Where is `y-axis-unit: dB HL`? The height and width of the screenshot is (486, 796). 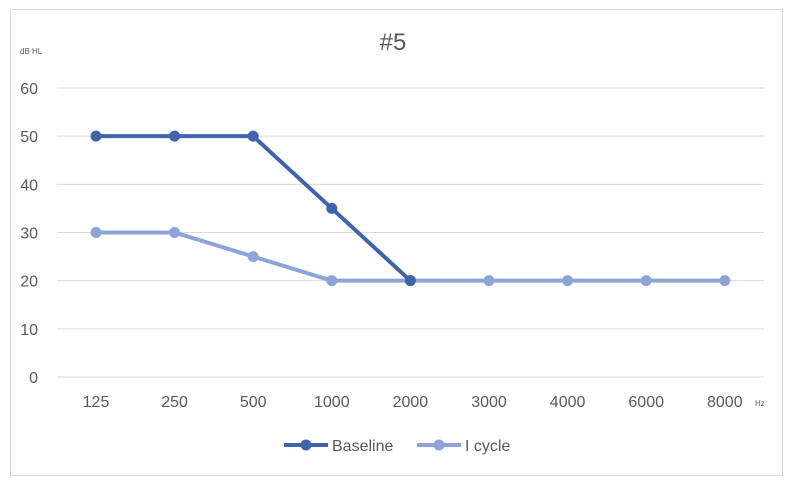
y-axis-unit: dB HL is located at coordinates (31, 51).